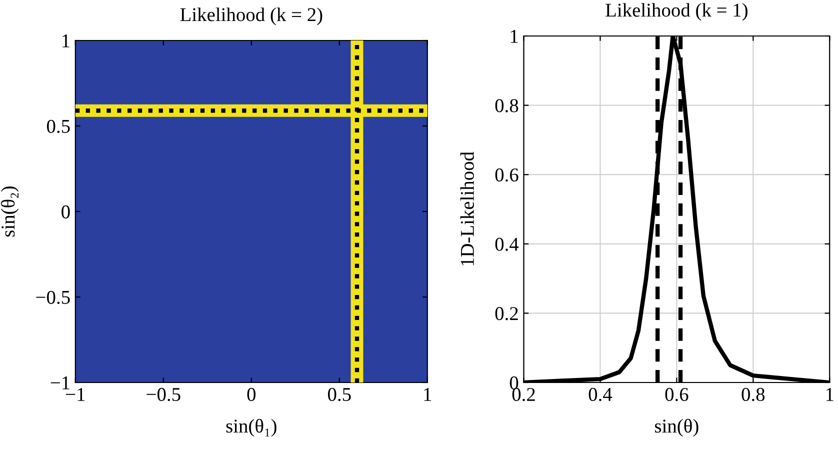  What do you see at coordinates (251, 395) in the screenshot?
I see `x-tick-label: 0` at bounding box center [251, 395].